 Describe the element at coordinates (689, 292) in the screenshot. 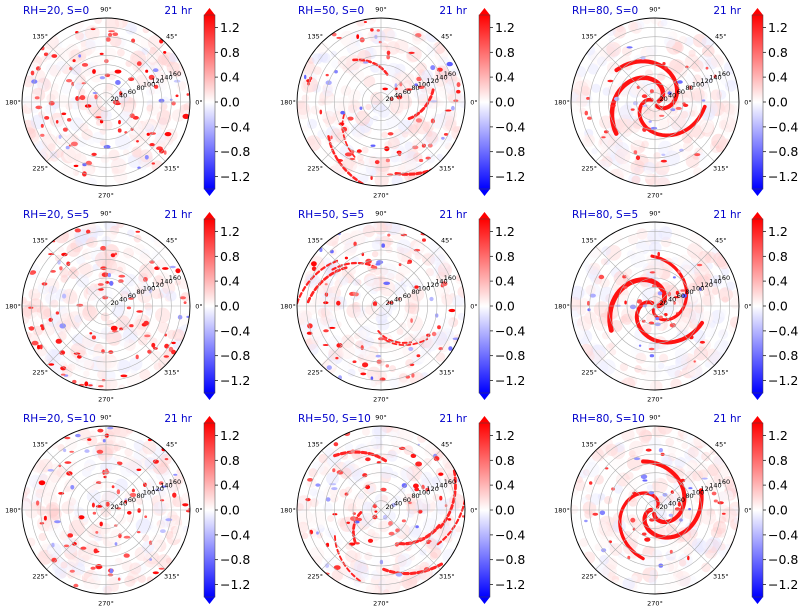

I see `radial-tick-label: 80` at that location.